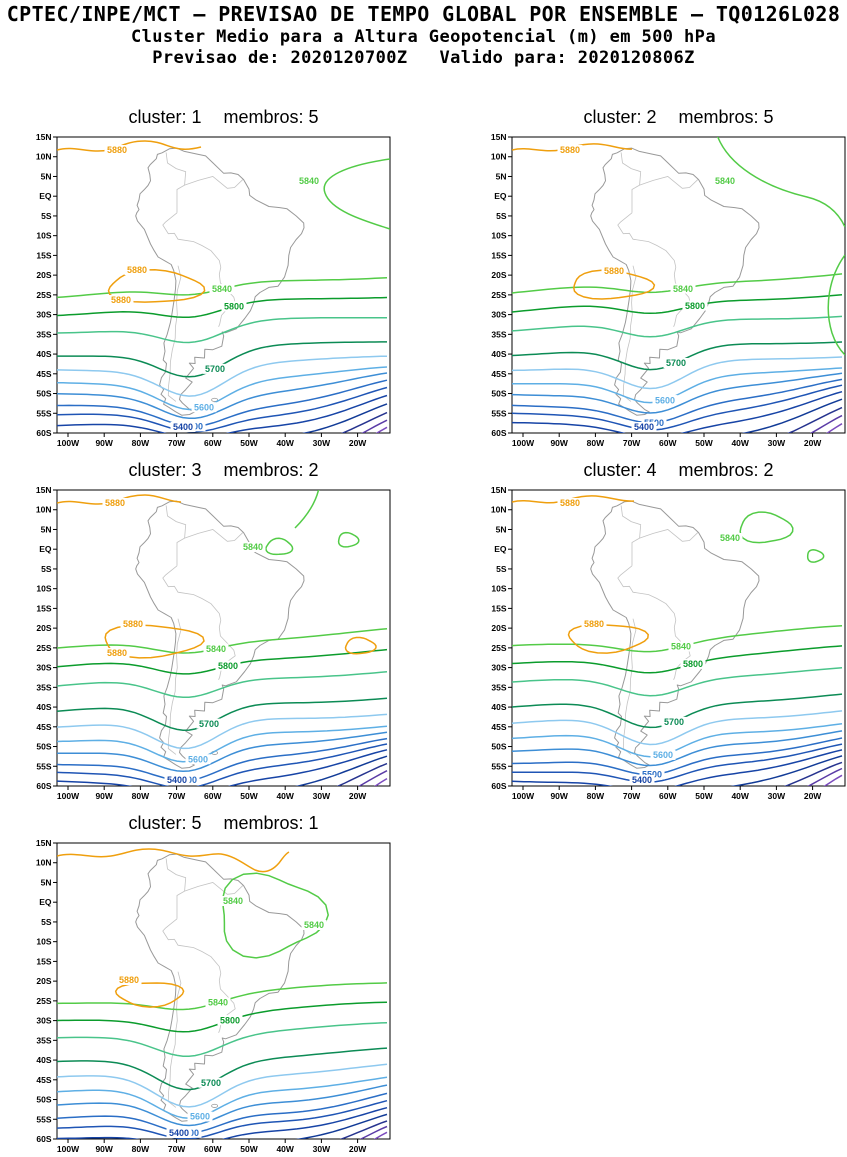  I want to click on lat-tick-label: 40S, so click(498, 707).